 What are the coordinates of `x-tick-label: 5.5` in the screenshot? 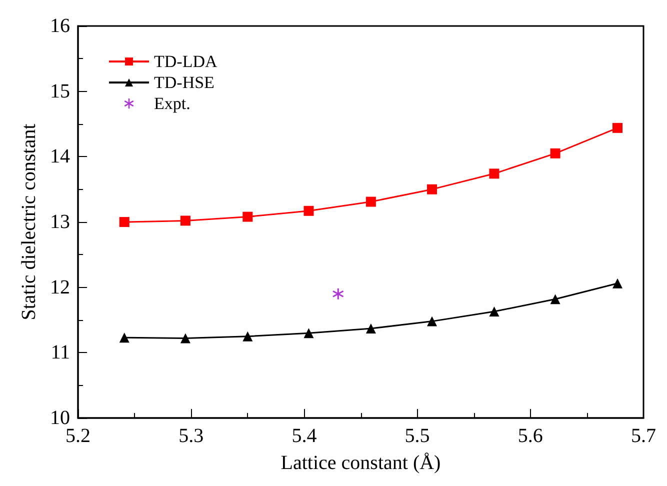 It's located at (417, 436).